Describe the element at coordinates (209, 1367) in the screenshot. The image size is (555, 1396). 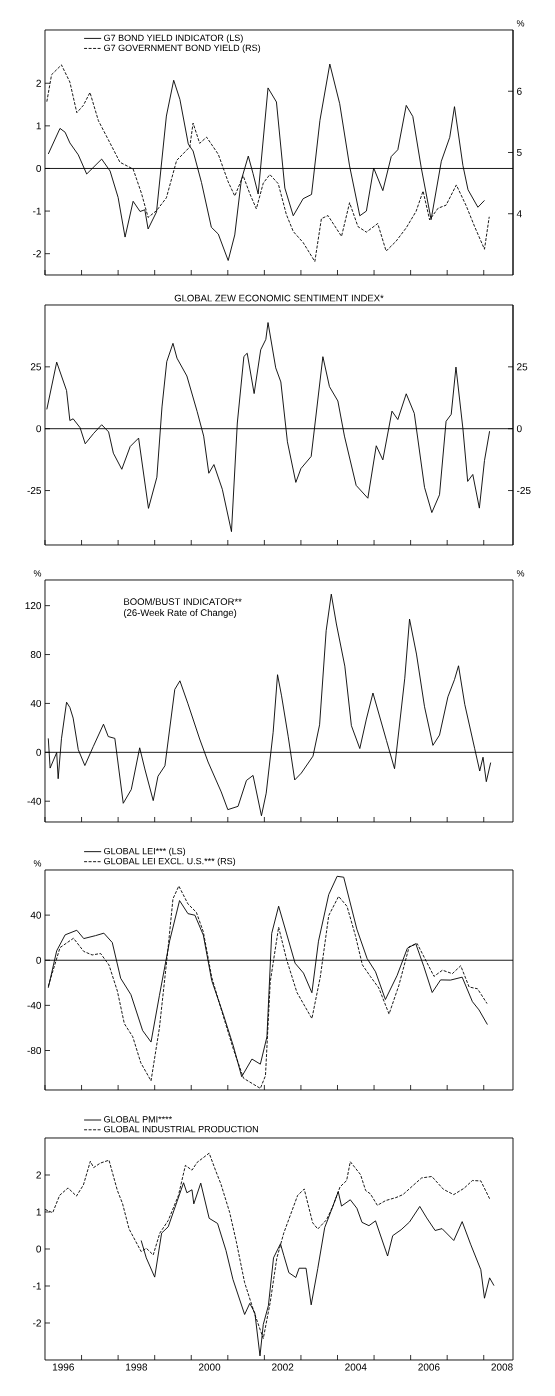
I see `x-tick-label: 2000` at that location.